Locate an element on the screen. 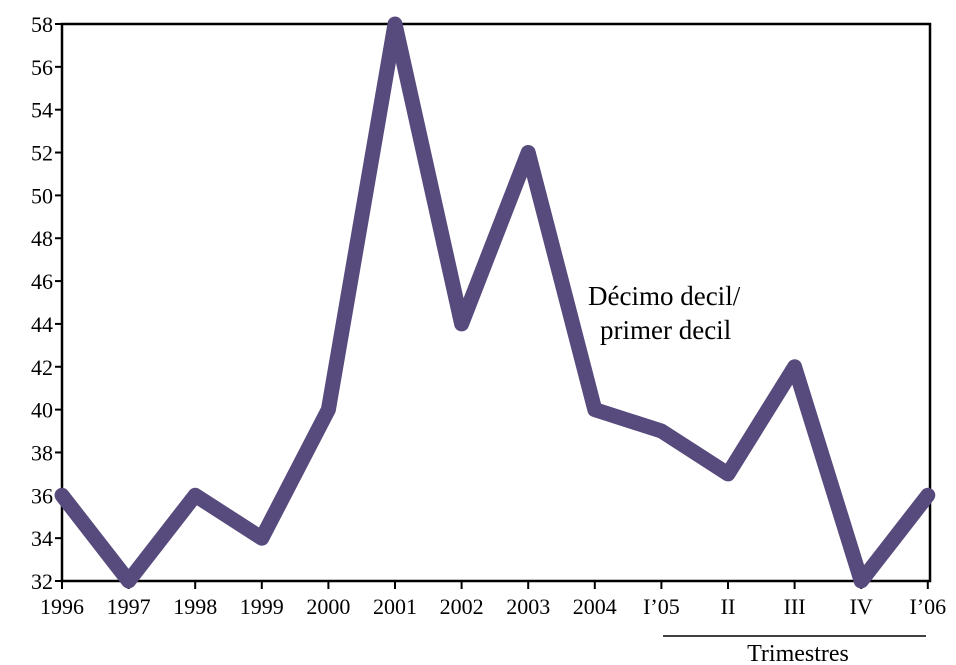  x-tick-label: 2004 is located at coordinates (595, 606).